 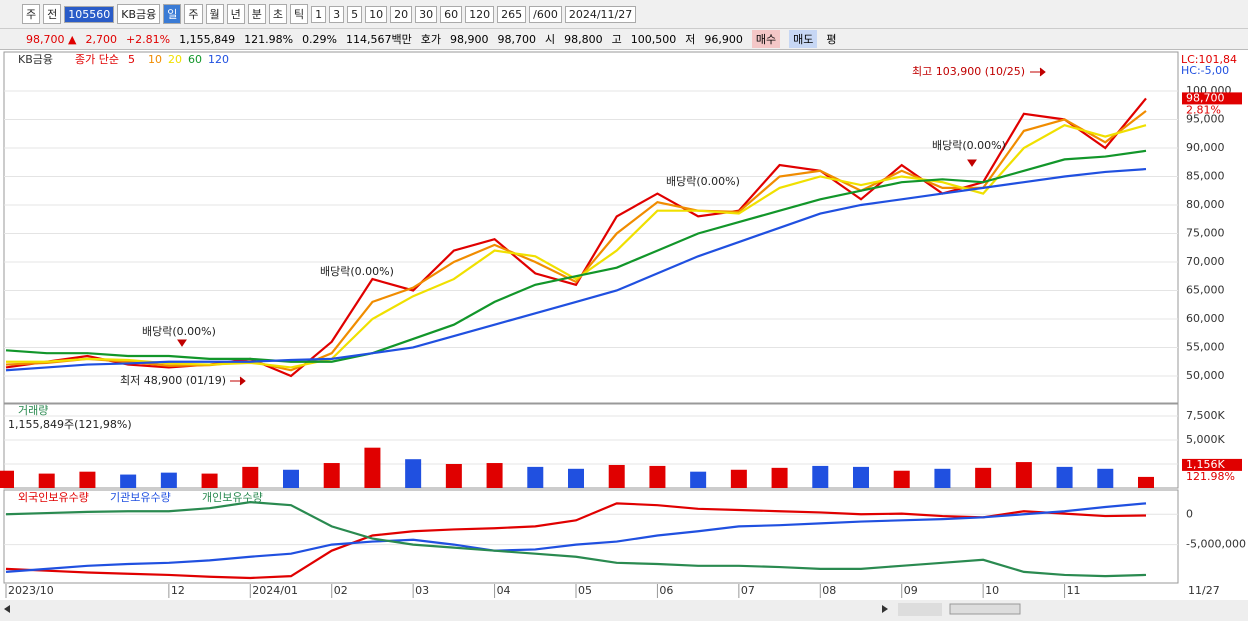 What do you see at coordinates (401, 14) in the screenshot?
I see `toolbar-item: 20` at bounding box center [401, 14].